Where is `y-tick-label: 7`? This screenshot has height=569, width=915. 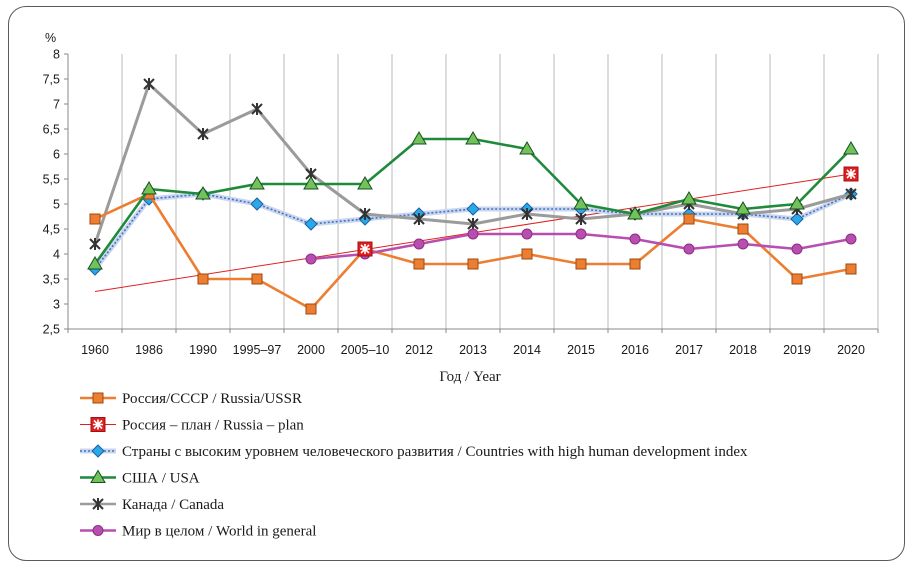
y-tick-label: 7 is located at coordinates (56, 105).